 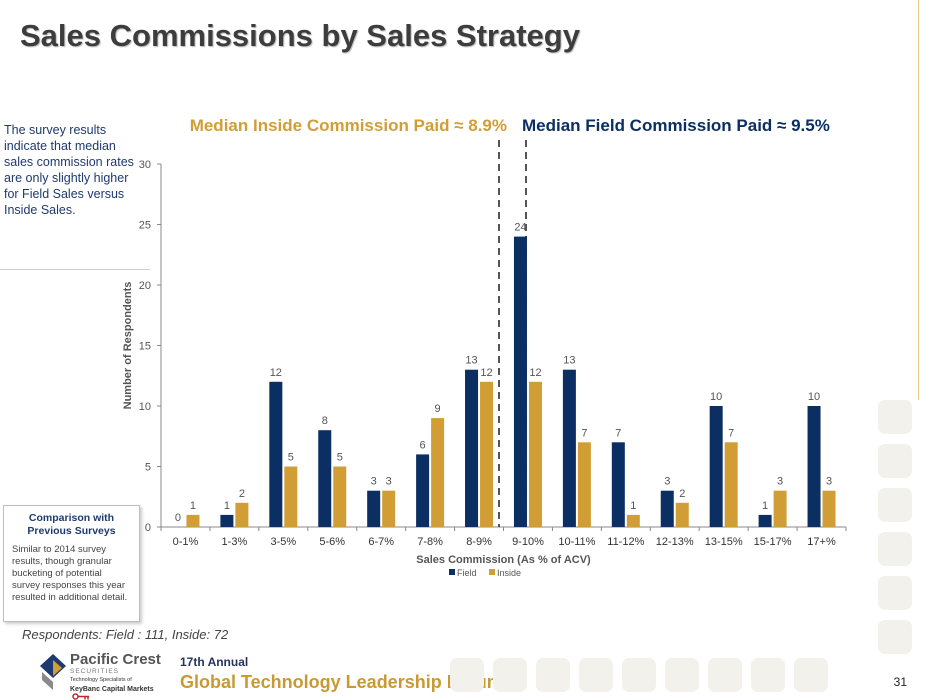 What do you see at coordinates (625, 542) in the screenshot?
I see `x-tick-label: 11-12%` at bounding box center [625, 542].